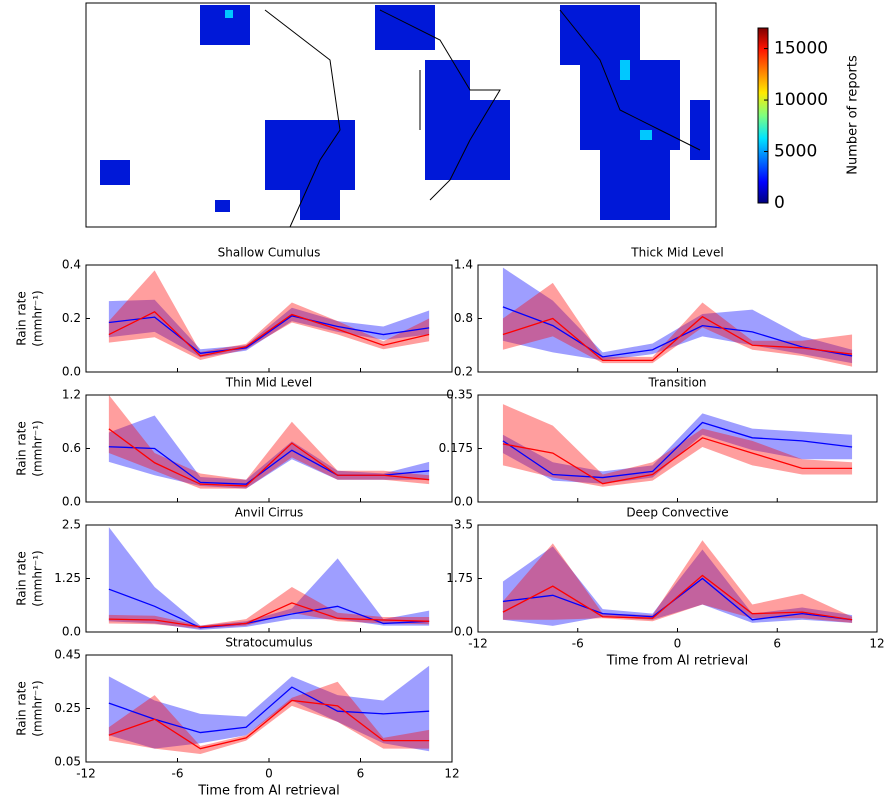  I want to click on chart-title: Anvil Cirrus, so click(269, 513).